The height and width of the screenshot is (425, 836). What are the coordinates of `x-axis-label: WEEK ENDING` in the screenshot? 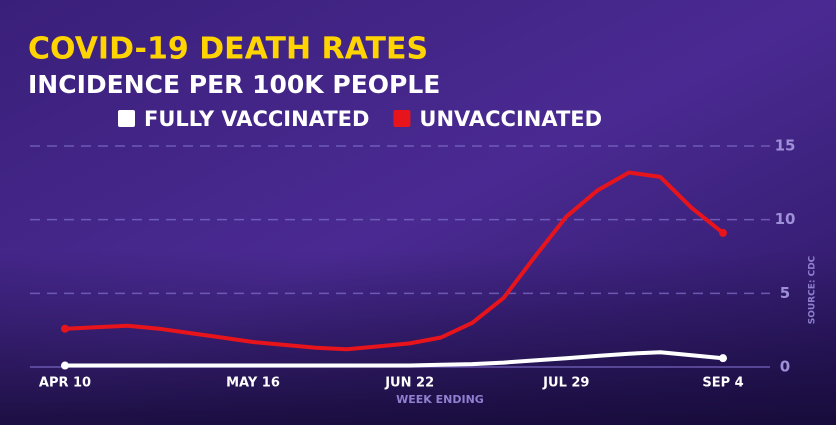 It's located at (440, 399).